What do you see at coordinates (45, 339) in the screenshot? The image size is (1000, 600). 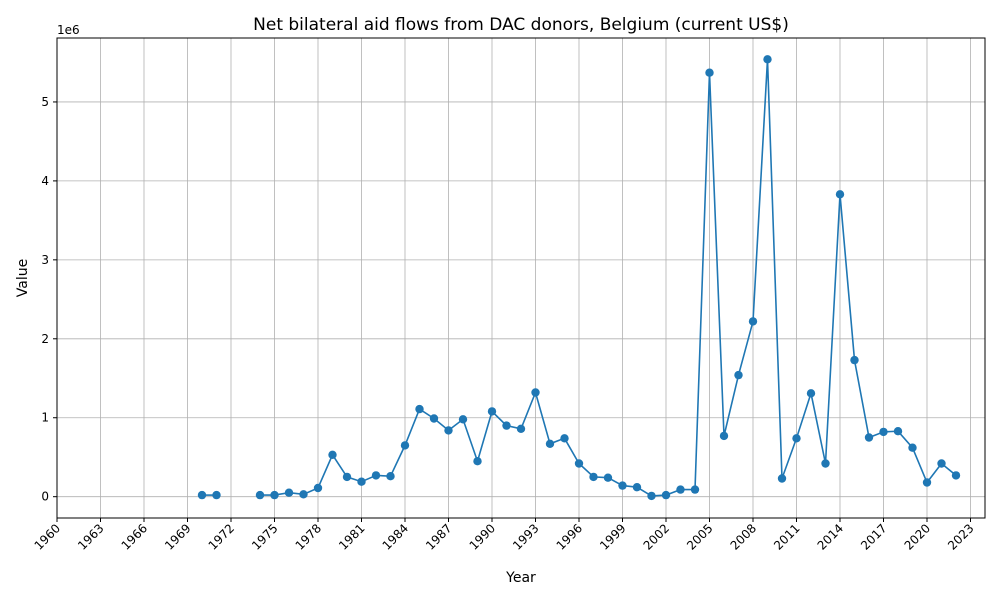 I see `y-tick-label: 2` at bounding box center [45, 339].